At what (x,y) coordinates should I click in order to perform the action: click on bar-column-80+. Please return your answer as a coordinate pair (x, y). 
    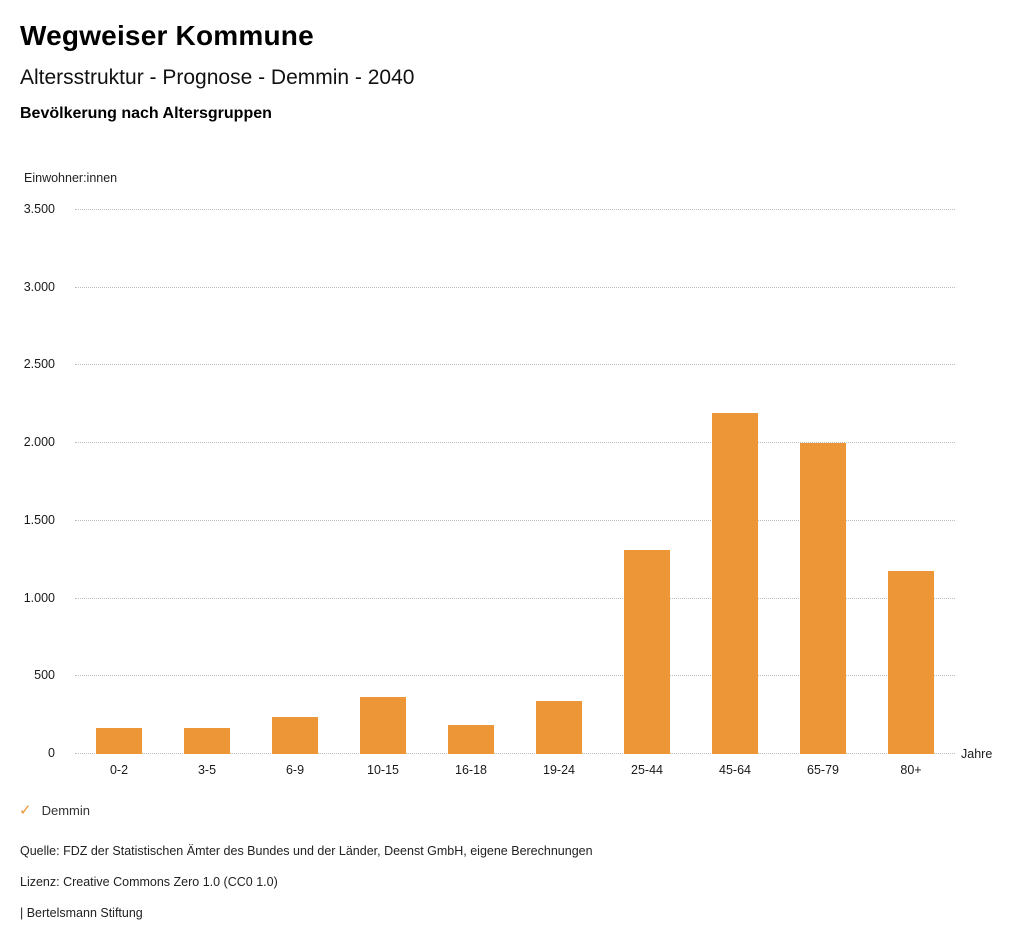
    Looking at the image, I should click on (911, 482).